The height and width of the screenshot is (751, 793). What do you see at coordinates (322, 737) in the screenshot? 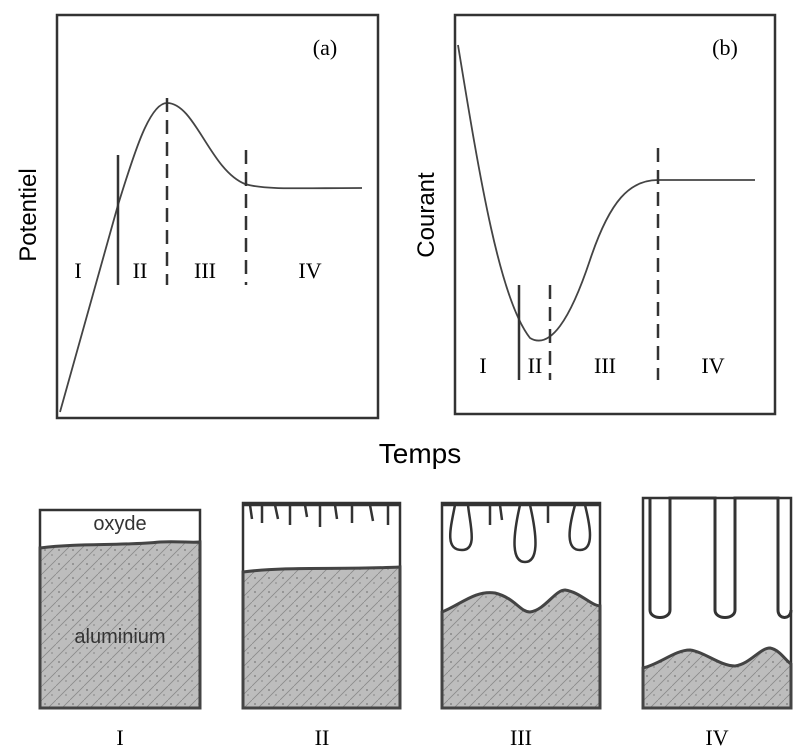
I see `stage-label: II` at bounding box center [322, 737].